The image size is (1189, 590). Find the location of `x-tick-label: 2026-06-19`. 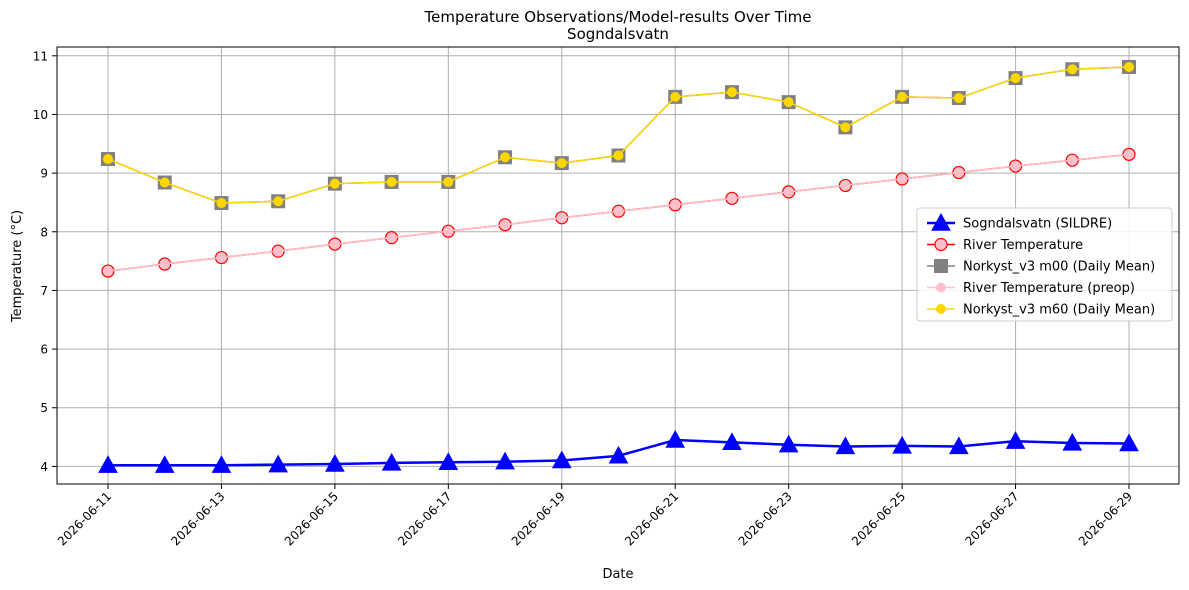

x-tick-label: 2026-06-19 is located at coordinates (538, 518).